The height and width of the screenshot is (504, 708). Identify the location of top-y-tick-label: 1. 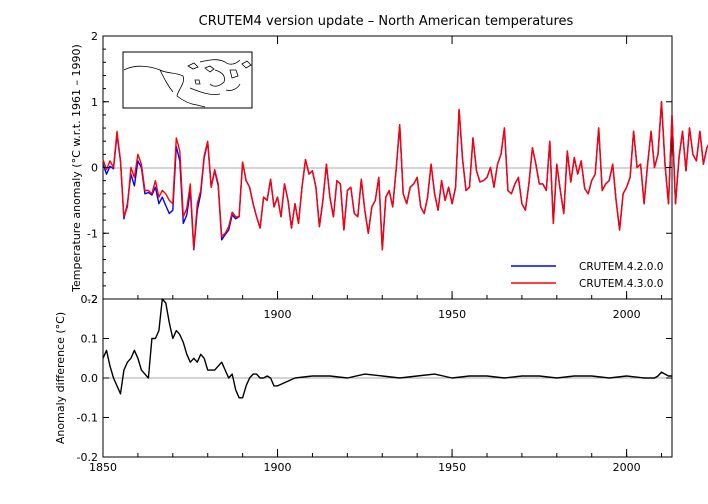
(94, 102).